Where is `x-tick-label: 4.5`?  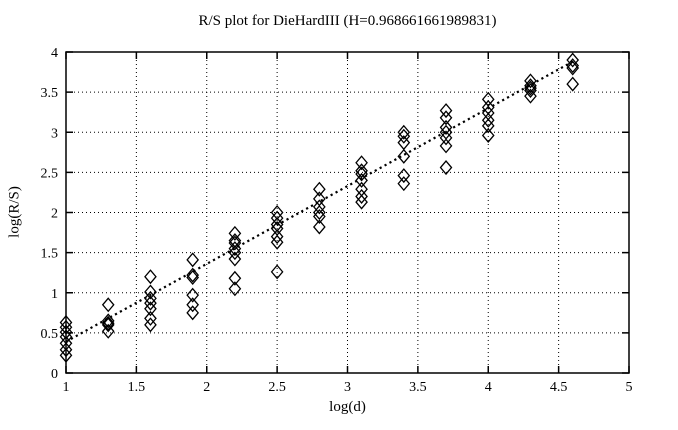 x-tick-label: 4.5 is located at coordinates (559, 387).